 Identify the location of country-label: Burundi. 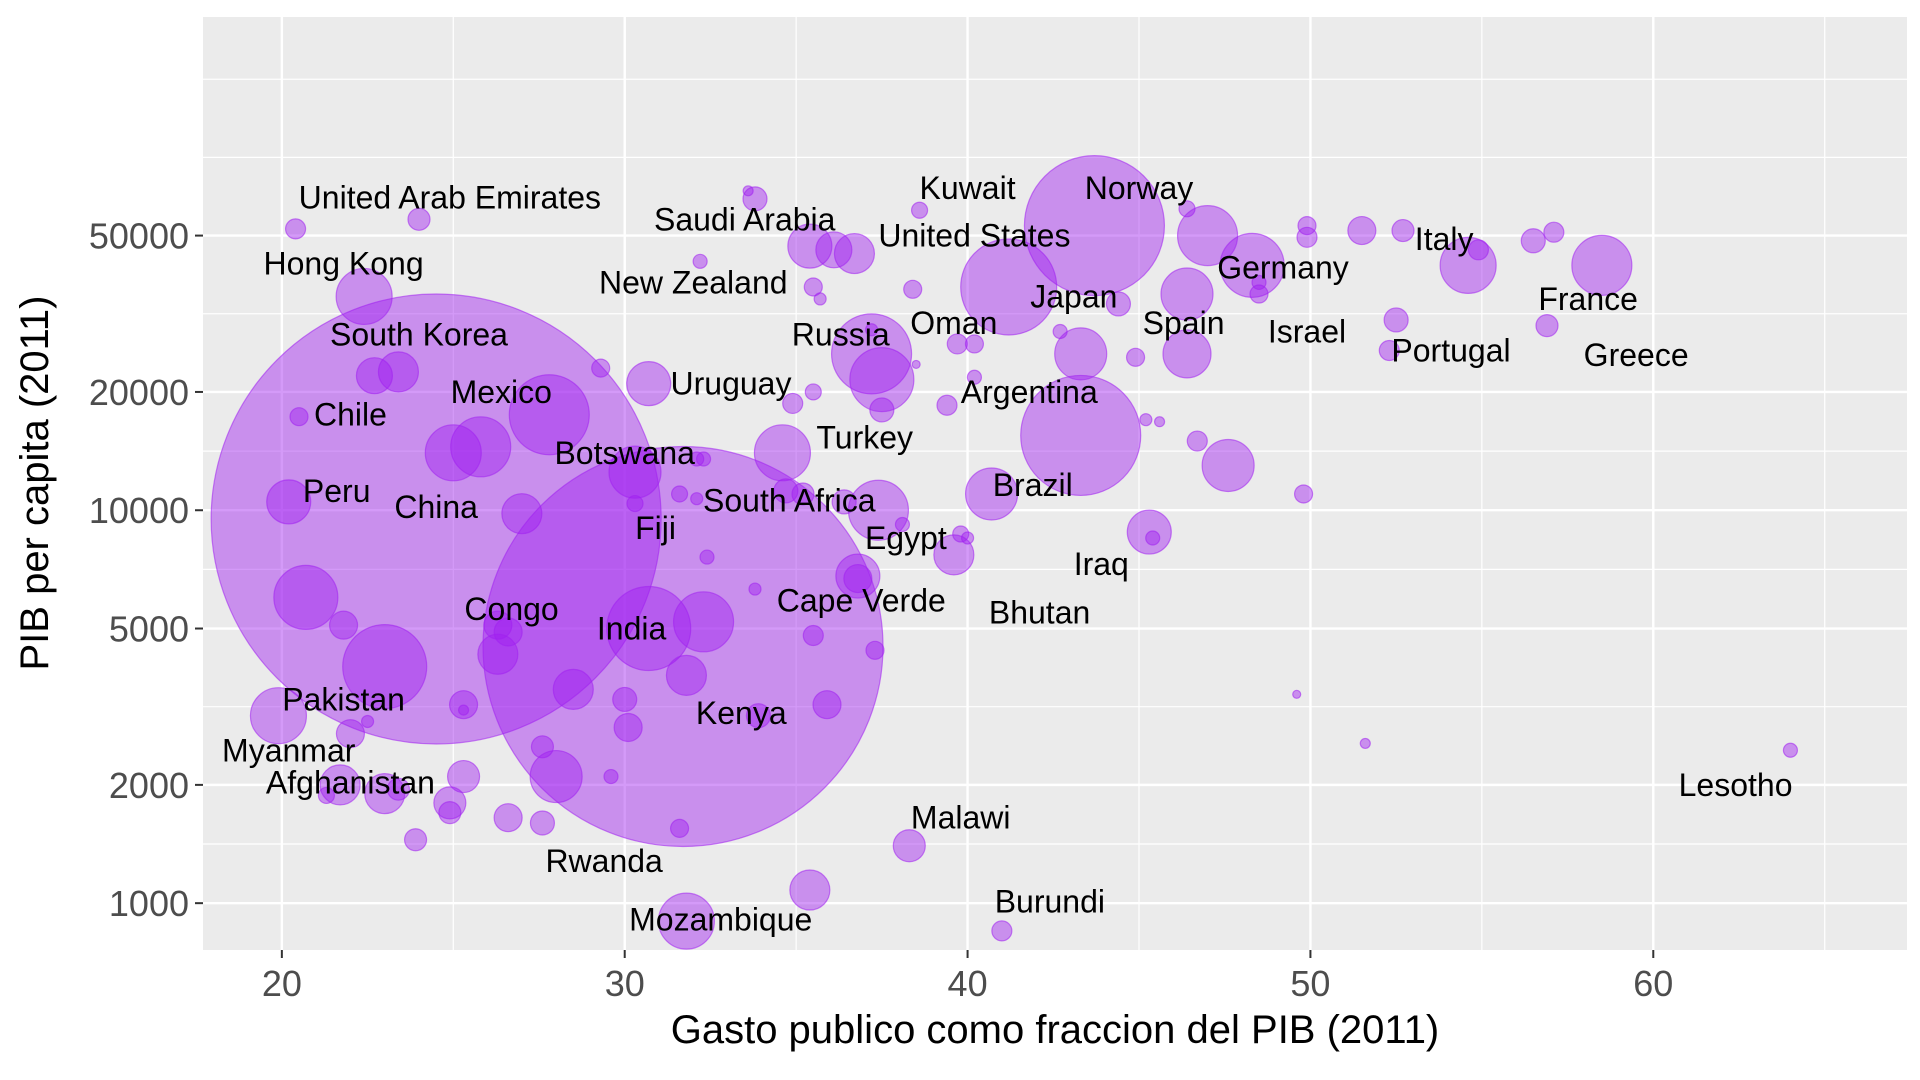
(1050, 901).